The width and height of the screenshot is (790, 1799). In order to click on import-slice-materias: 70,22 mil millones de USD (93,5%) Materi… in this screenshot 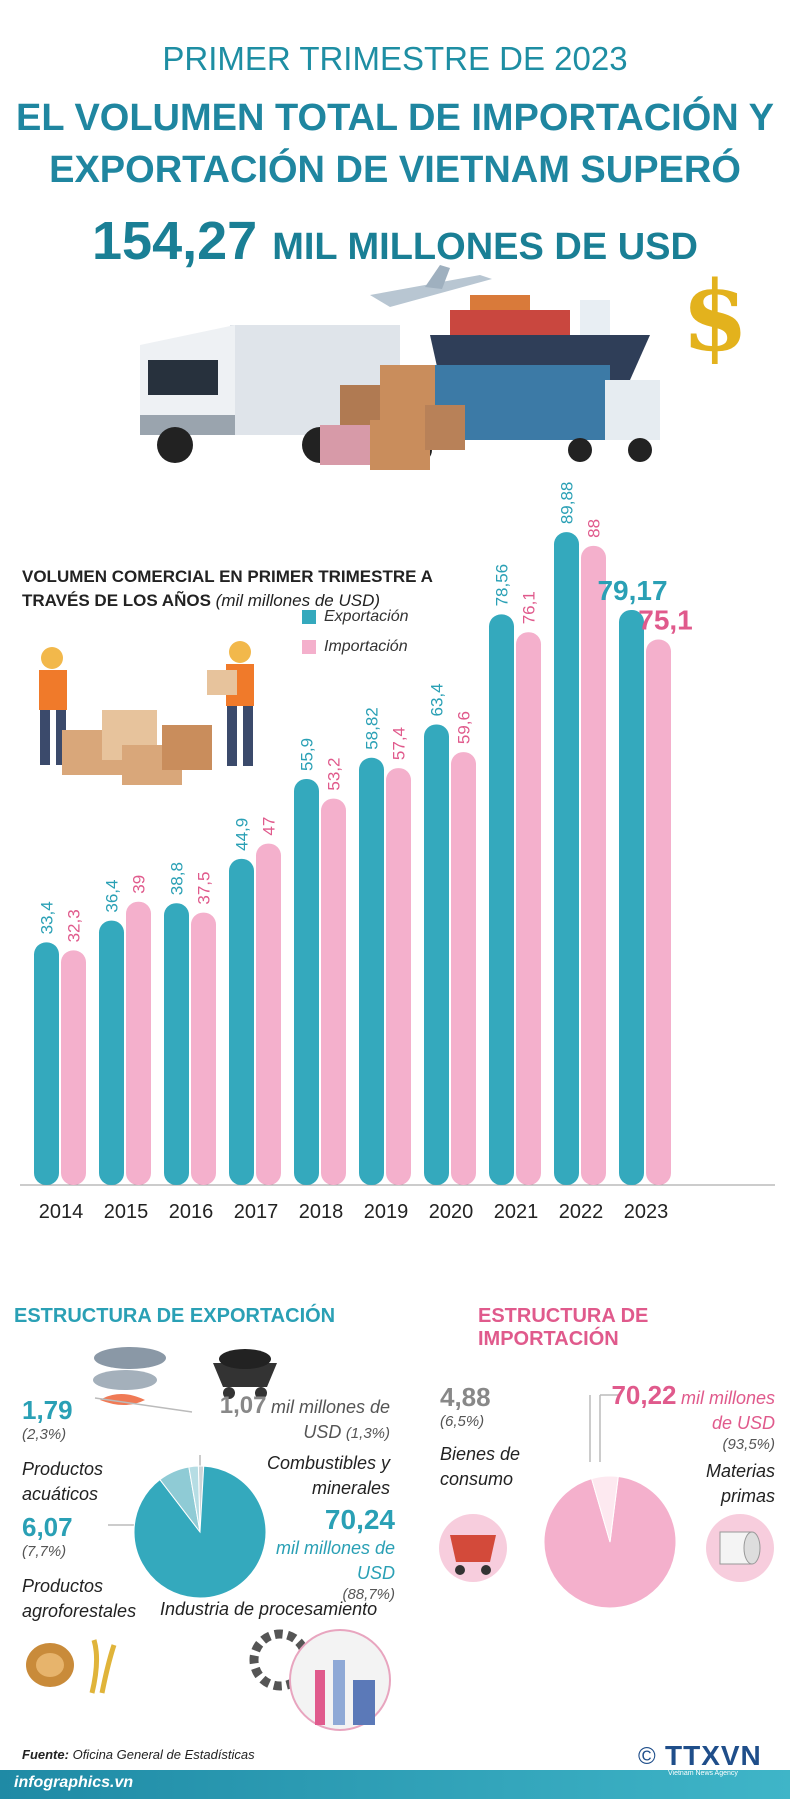, I will do `click(685, 1444)`.